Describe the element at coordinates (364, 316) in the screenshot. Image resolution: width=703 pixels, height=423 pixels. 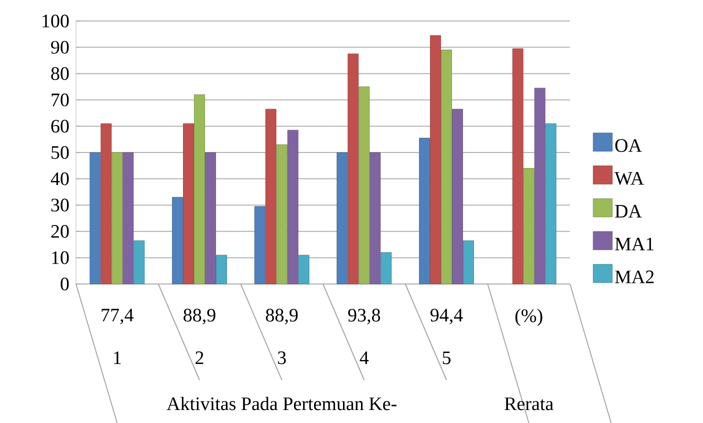
I see `x-tick-label: 93,8` at that location.